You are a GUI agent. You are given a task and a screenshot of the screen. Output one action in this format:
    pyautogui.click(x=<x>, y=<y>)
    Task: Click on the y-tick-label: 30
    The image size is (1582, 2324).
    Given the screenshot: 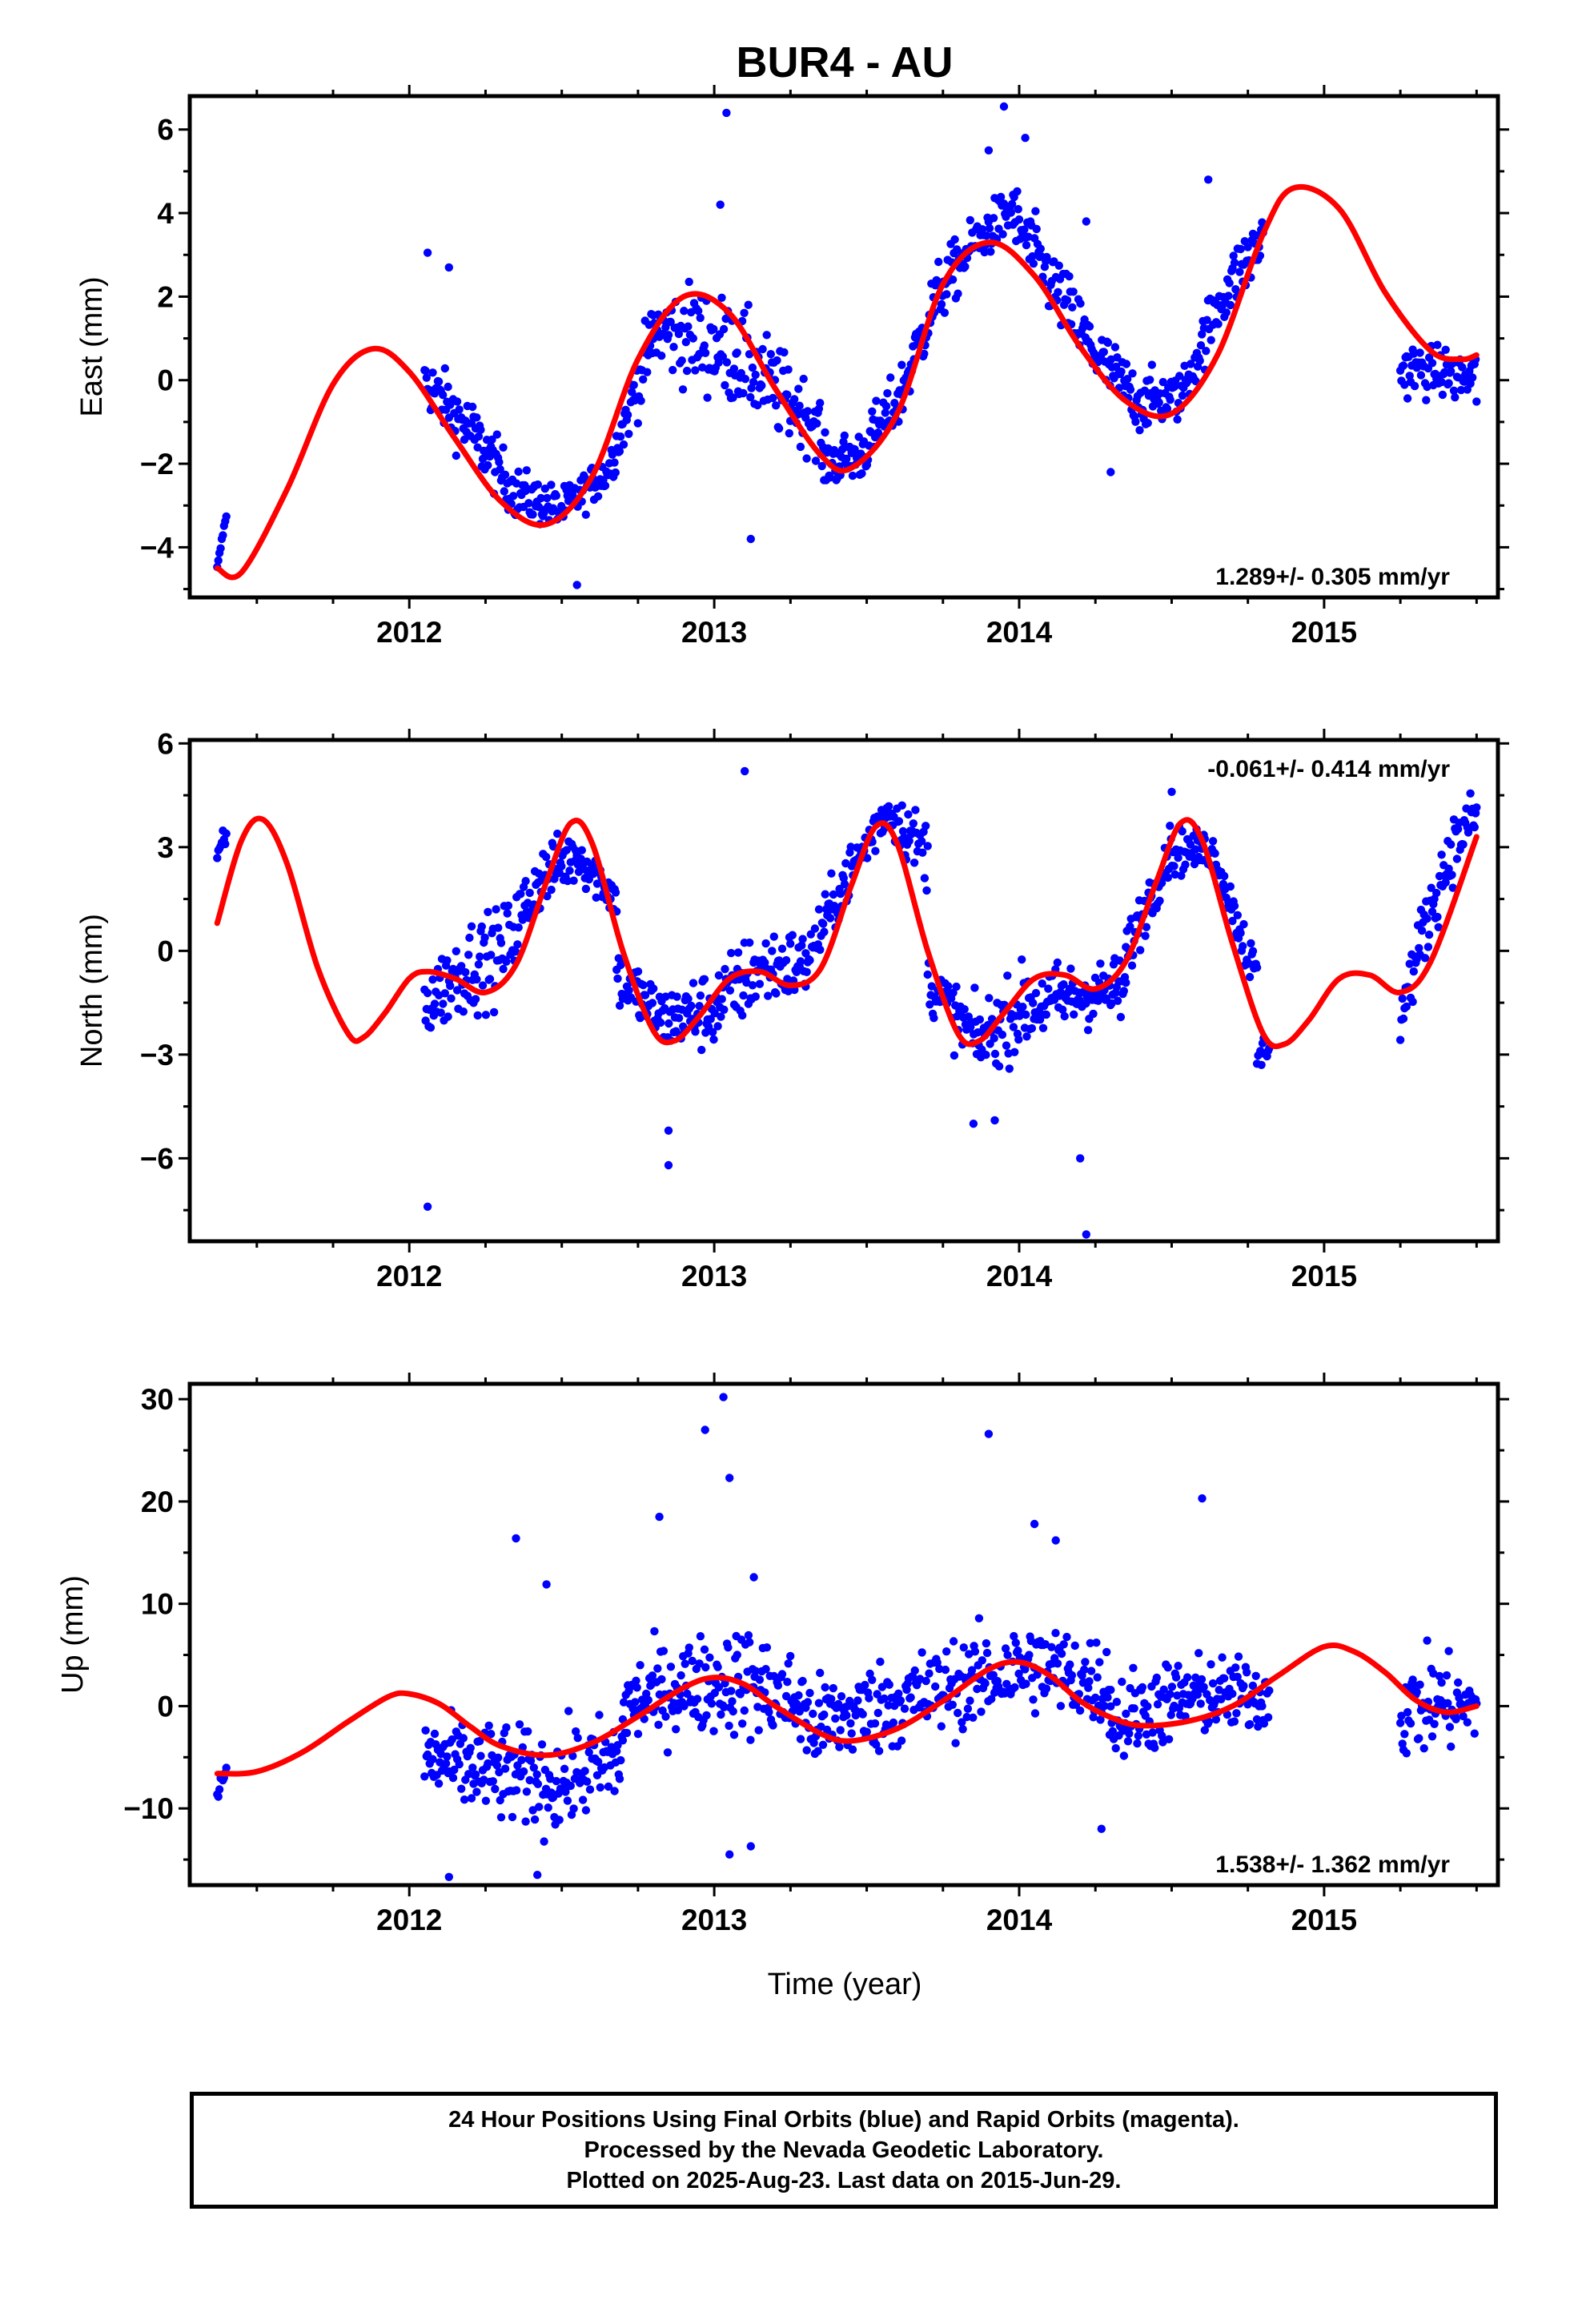 What is the action you would take?
    pyautogui.click(x=157, y=1399)
    